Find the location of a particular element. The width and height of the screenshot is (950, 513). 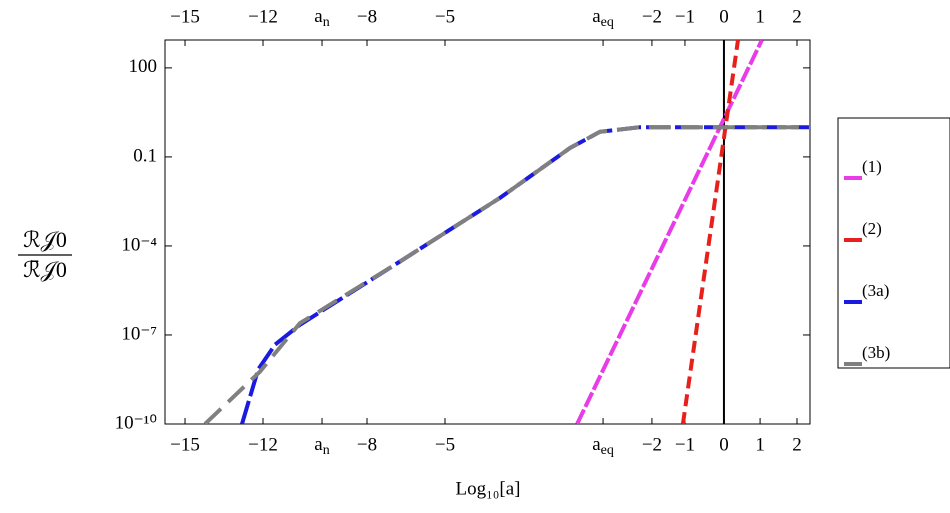

legend-label: (2) is located at coordinates (872, 228).